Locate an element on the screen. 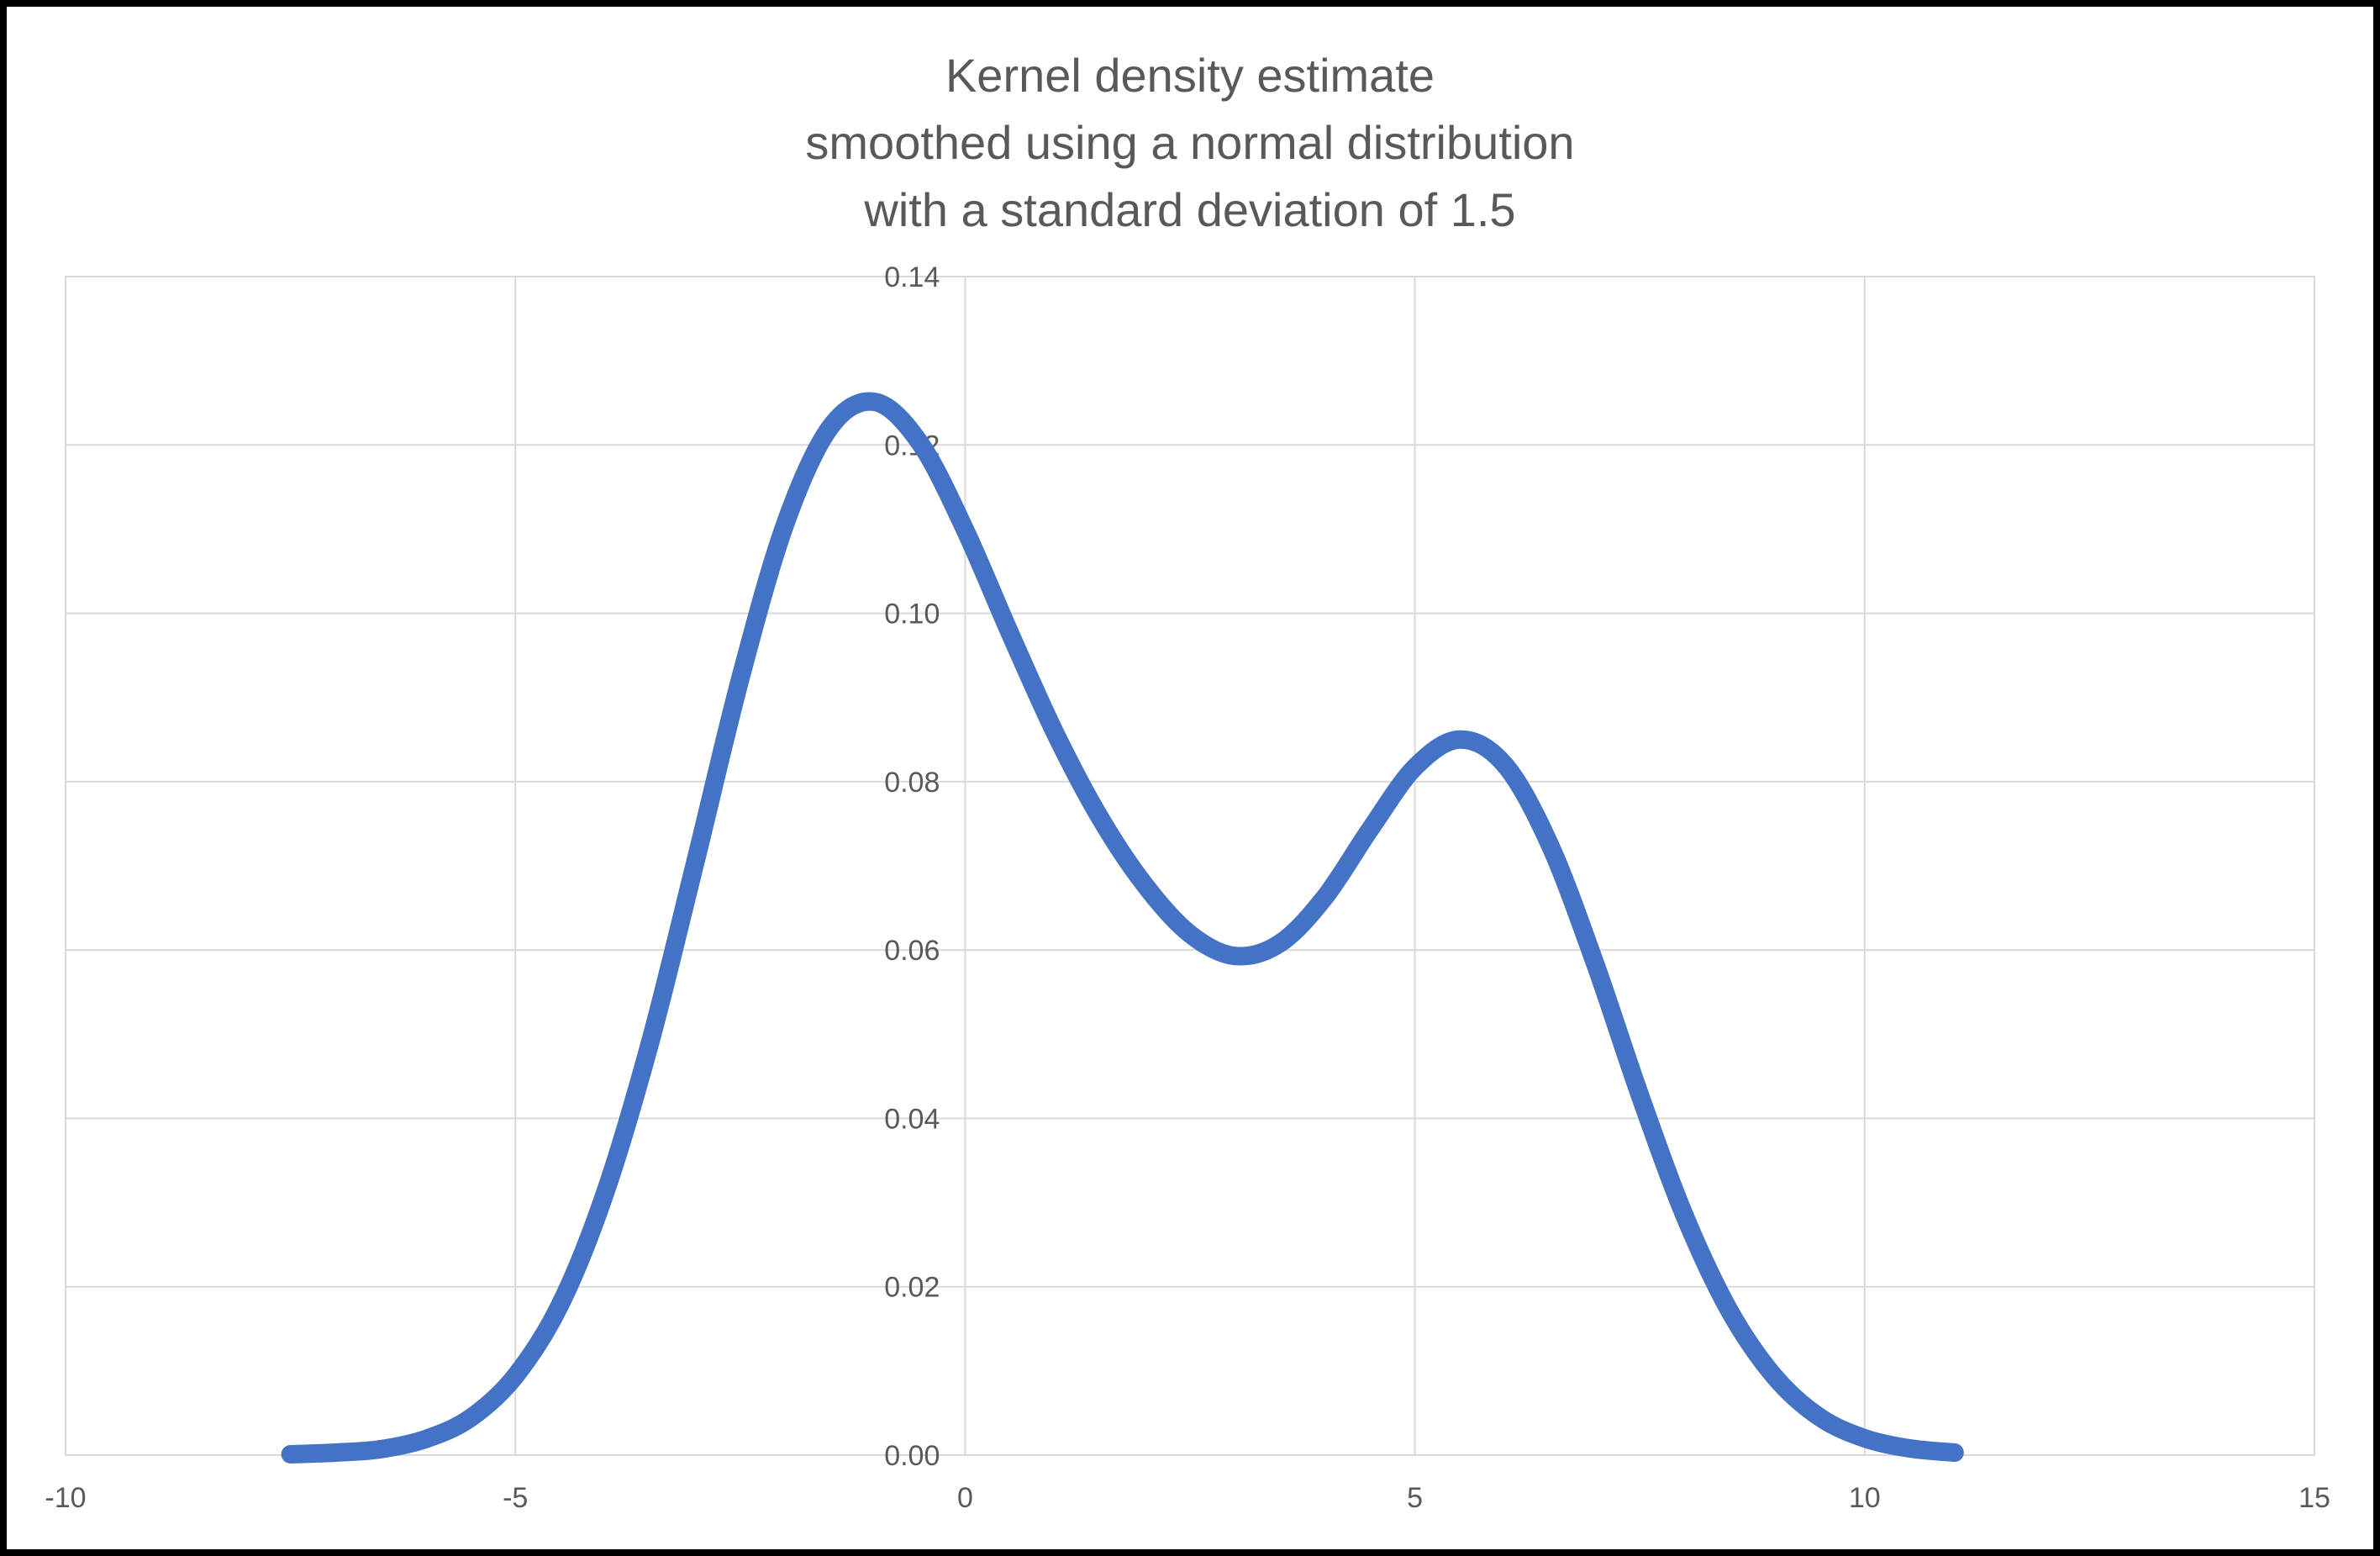 The height and width of the screenshot is (1556, 2380). y-axis-tick-label: 0.14 is located at coordinates (912, 277).